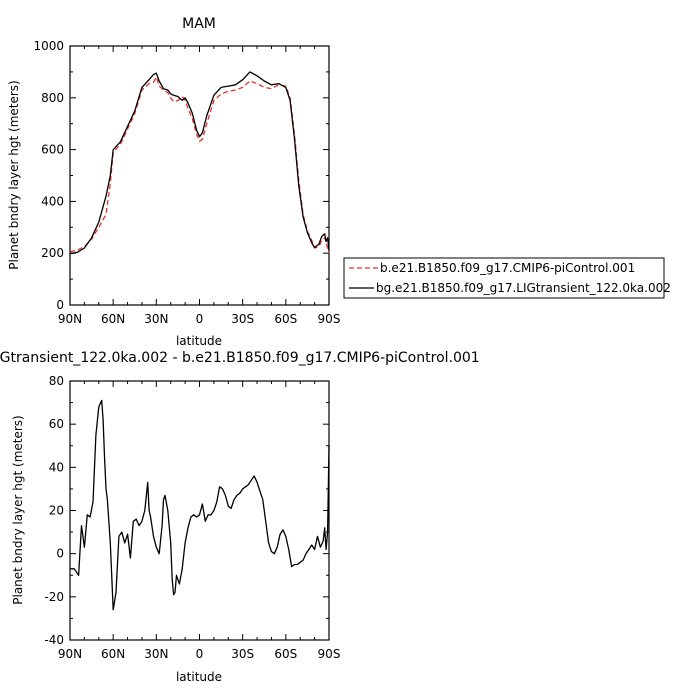 The width and height of the screenshot is (700, 700). What do you see at coordinates (285, 319) in the screenshot?
I see `top-x-tick-label: 60S` at bounding box center [285, 319].